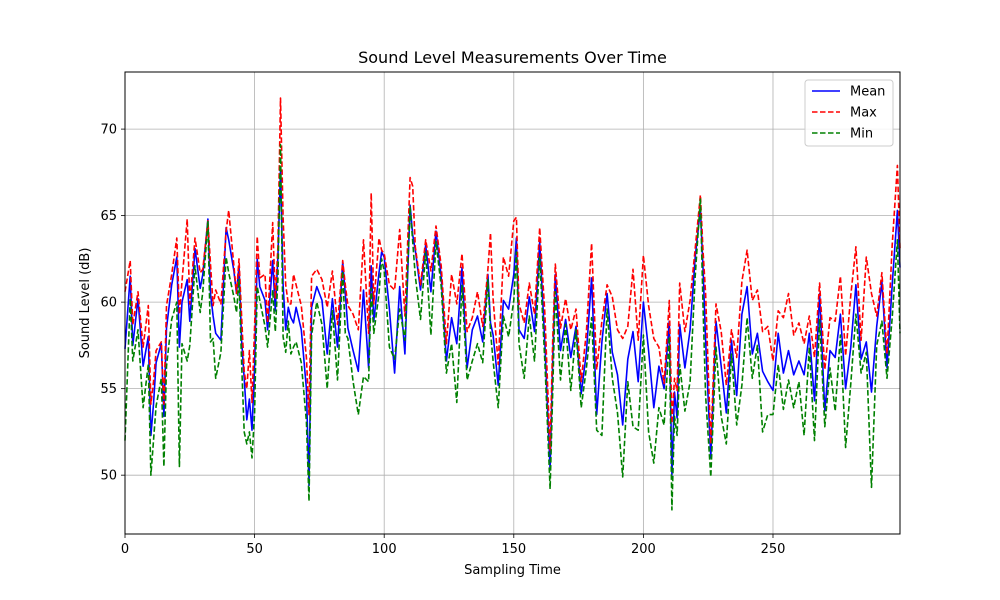 The height and width of the screenshot is (600, 1000). Describe the element at coordinates (108, 303) in the screenshot. I see `y-tick-label: 60` at that location.